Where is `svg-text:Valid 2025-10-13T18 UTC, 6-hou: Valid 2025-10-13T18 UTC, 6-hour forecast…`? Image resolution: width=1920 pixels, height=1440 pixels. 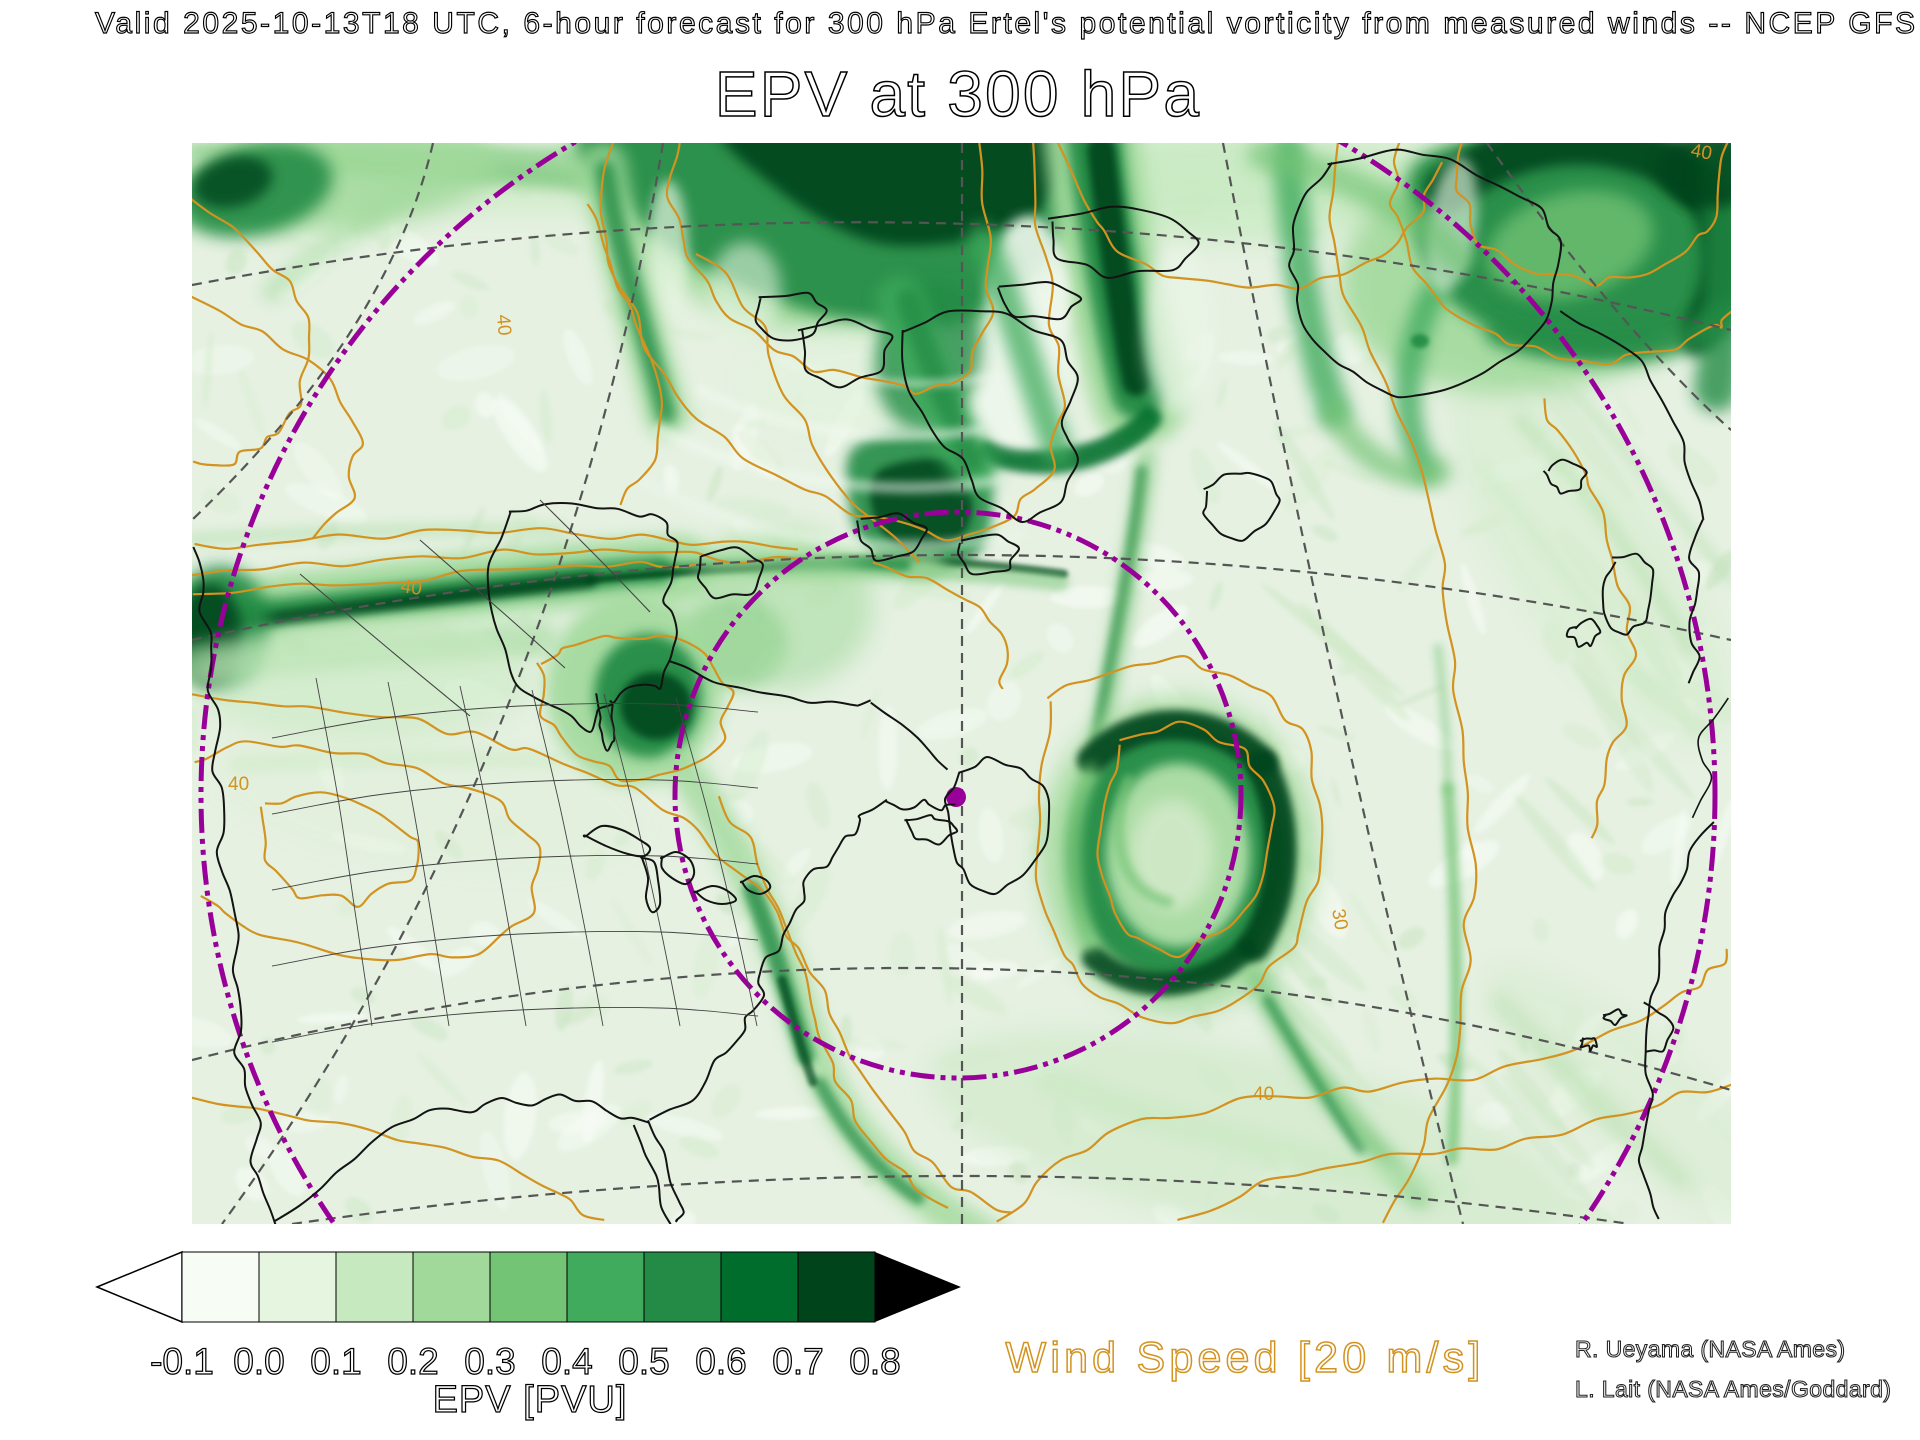
svg-text:Valid 2025-10-13T18 UTC, 6-hou: Valid 2025-10-13T18 UTC, 6-hour forecast… is located at coordinates (1006, 23).